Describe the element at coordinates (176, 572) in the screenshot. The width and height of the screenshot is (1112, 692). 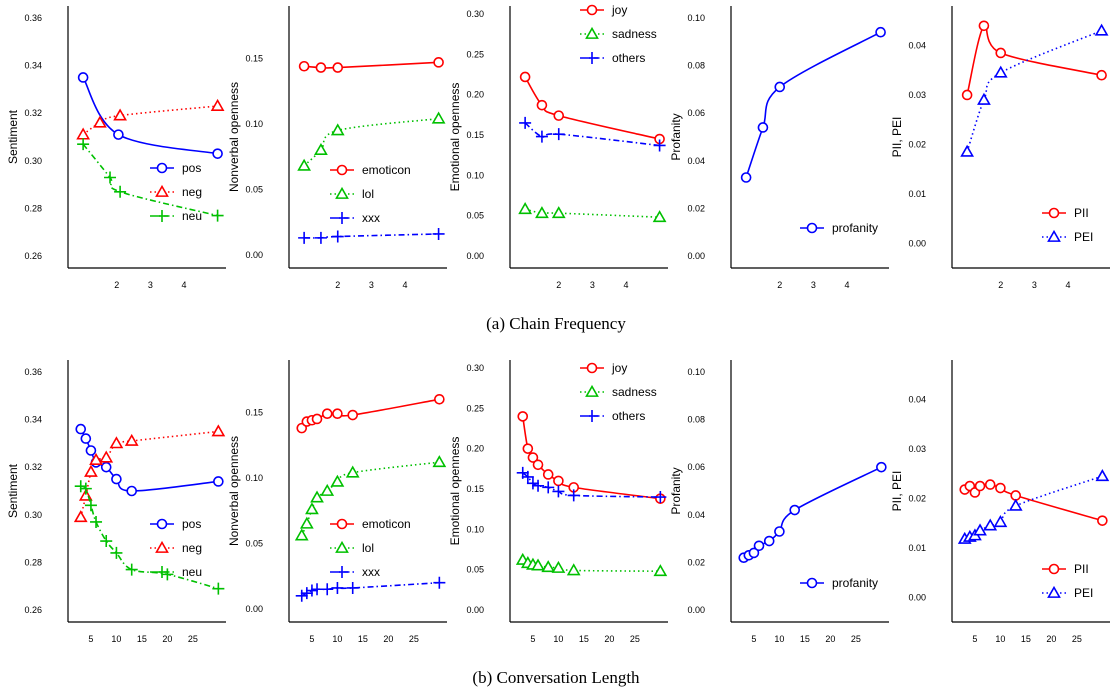
I see `legend-item-neu: neu` at that location.